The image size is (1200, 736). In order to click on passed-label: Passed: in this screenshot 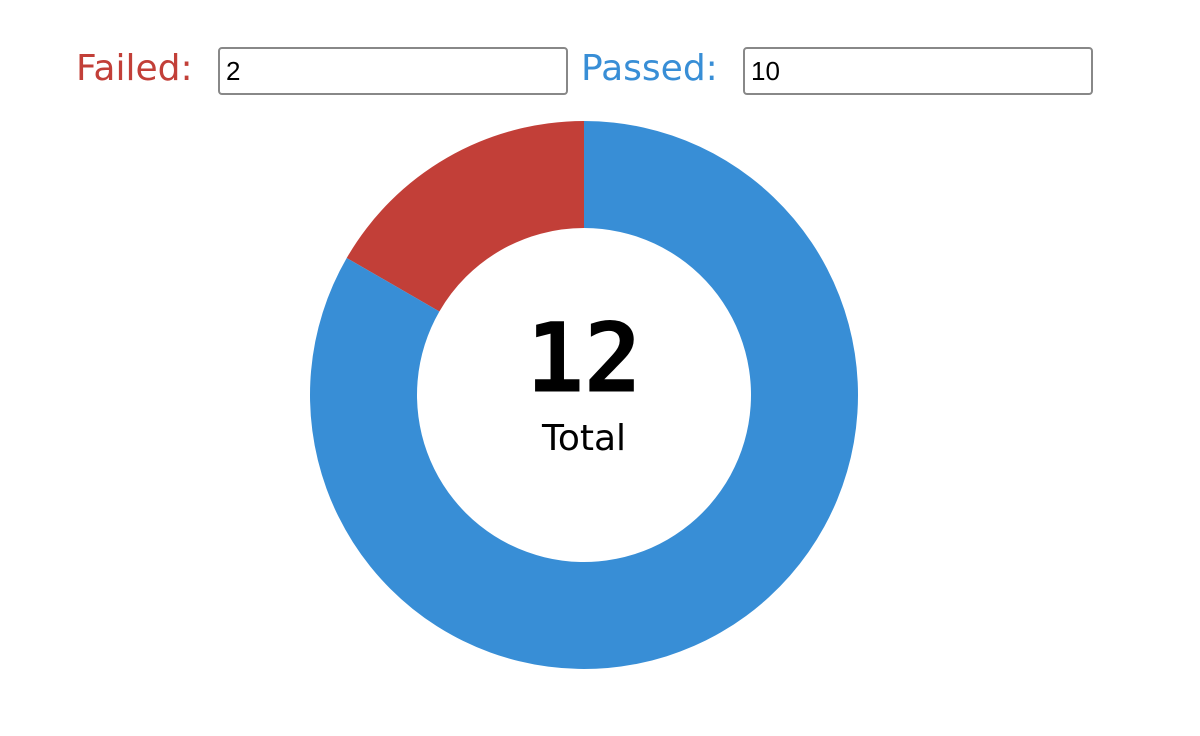, I will do `click(649, 68)`.